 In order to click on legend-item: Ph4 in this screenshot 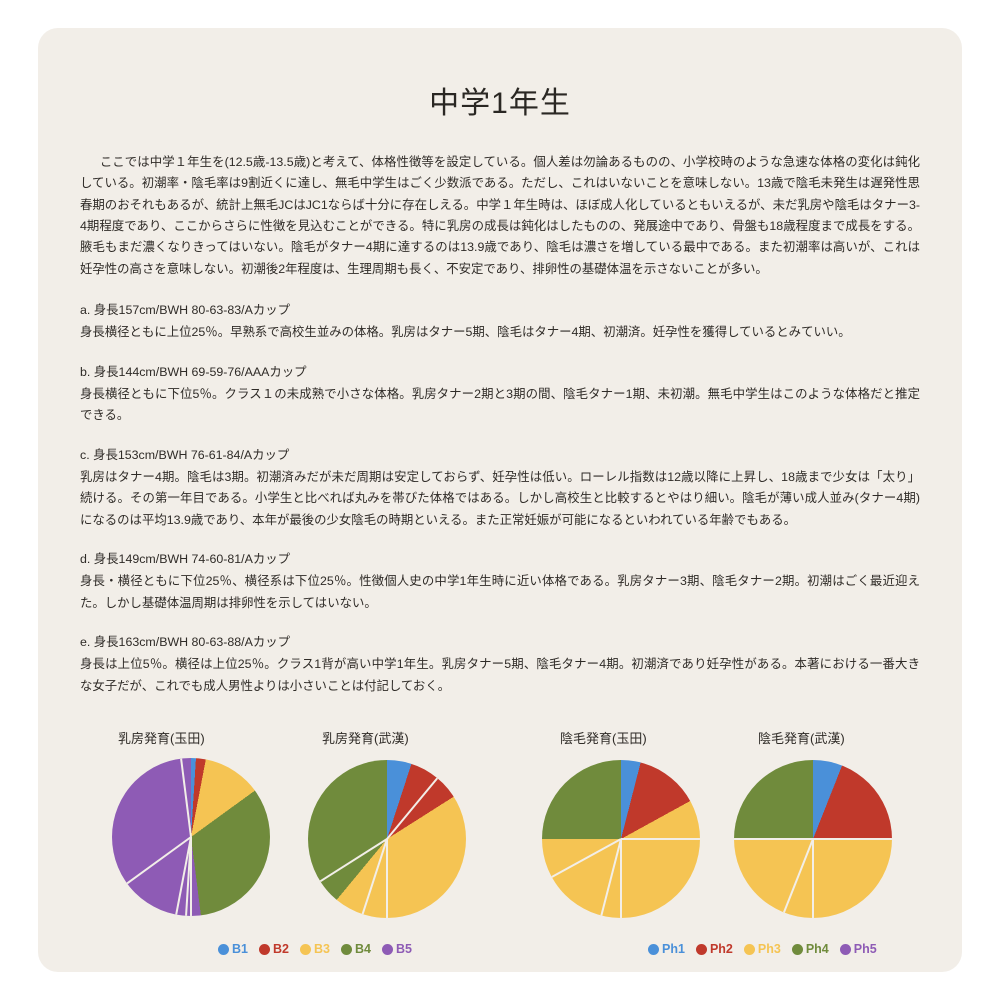, I will do `click(810, 949)`.